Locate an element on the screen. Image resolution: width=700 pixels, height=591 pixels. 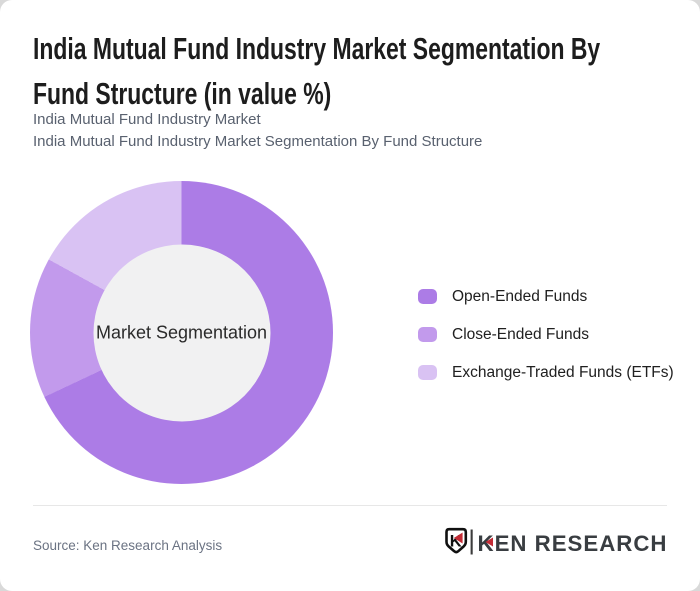
legend-item: Exchange-Traded Funds (ETFs) is located at coordinates (546, 372).